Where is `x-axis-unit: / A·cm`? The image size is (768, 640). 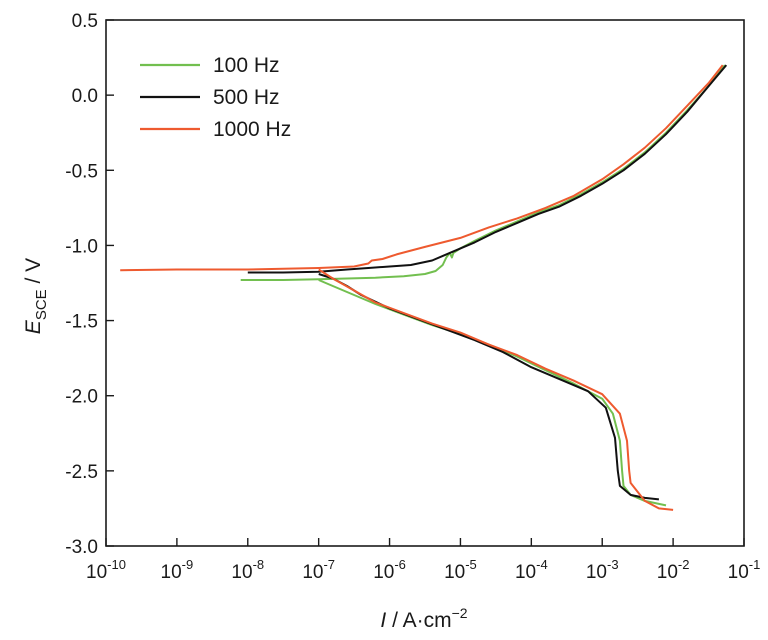
x-axis-unit: / A·cm is located at coordinates (418, 620).